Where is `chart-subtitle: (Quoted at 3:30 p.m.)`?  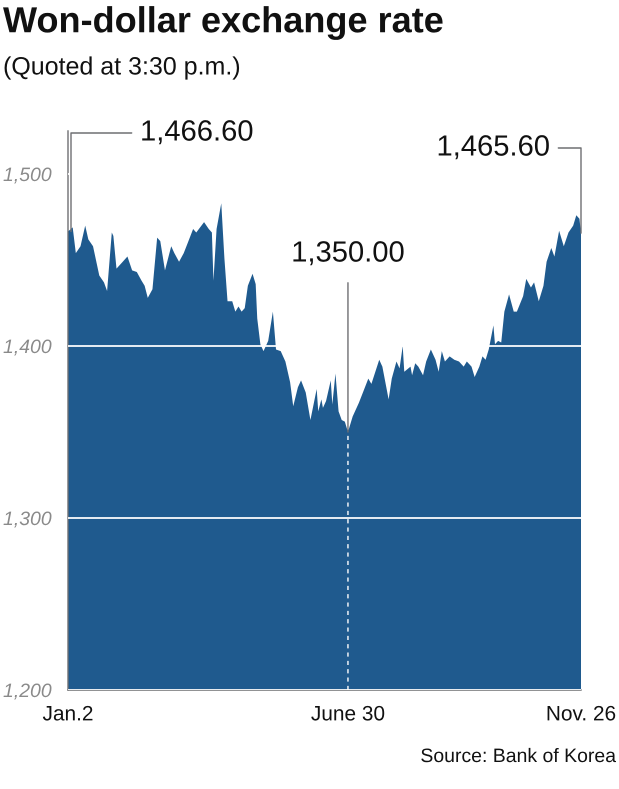 chart-subtitle: (Quoted at 3:30 p.m.) is located at coordinates (122, 68).